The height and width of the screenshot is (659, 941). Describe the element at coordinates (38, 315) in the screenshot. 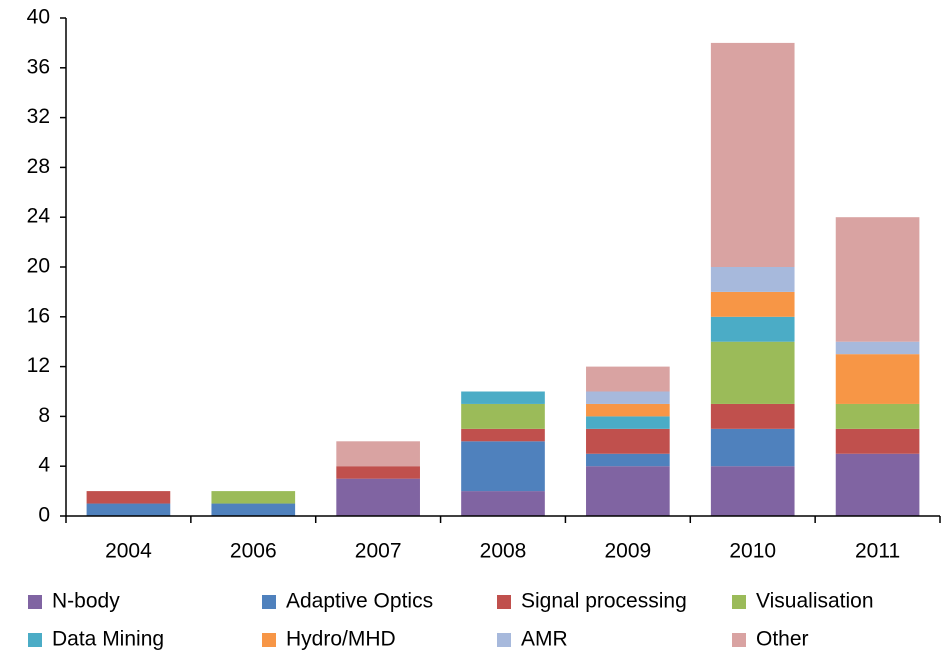

I see `y-tick-label: 16` at that location.